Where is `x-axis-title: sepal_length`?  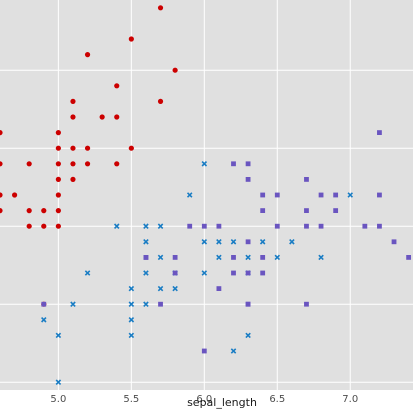 x-axis-title: sepal_length is located at coordinates (222, 402).